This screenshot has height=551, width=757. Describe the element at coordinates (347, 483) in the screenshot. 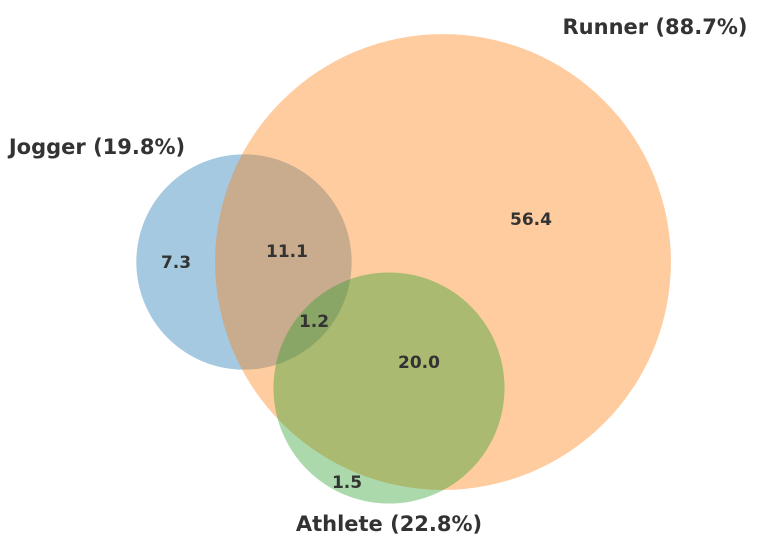

I see `region-label: 1.5` at that location.